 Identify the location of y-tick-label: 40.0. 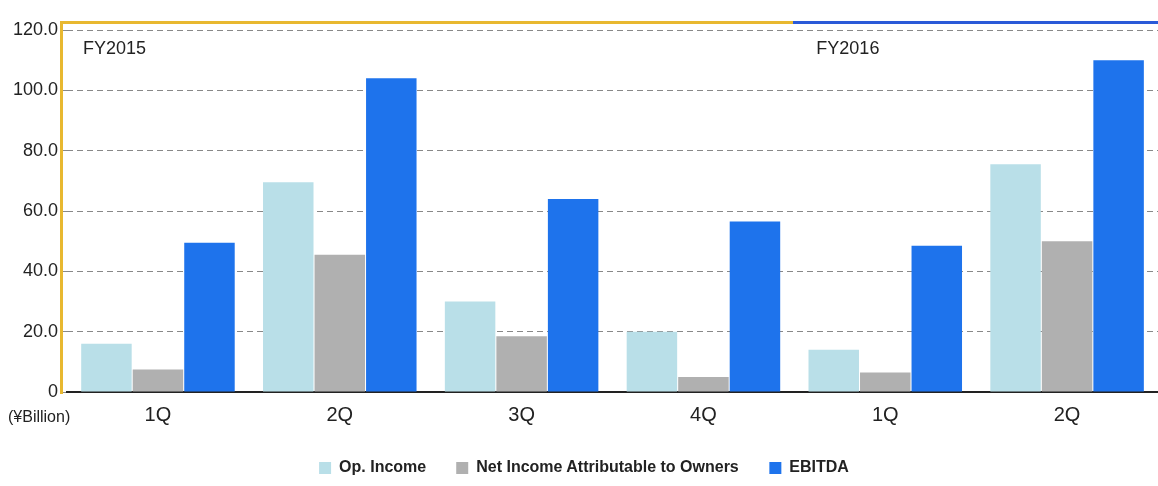
(41, 270).